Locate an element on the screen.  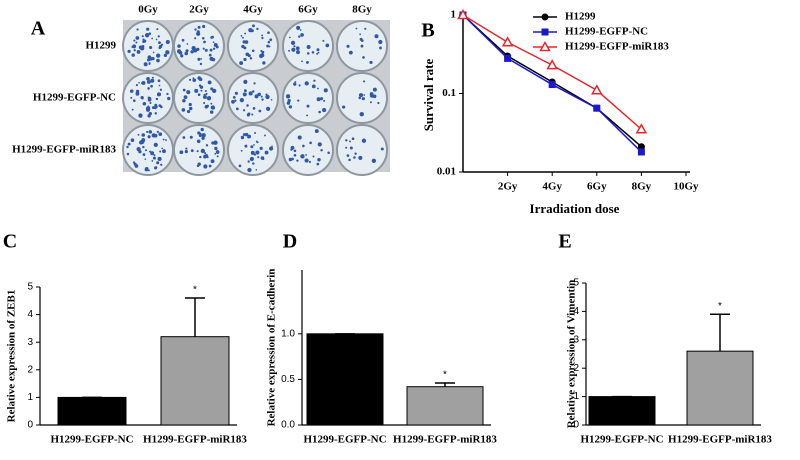
legend-label: H1299 is located at coordinates (580, 17).